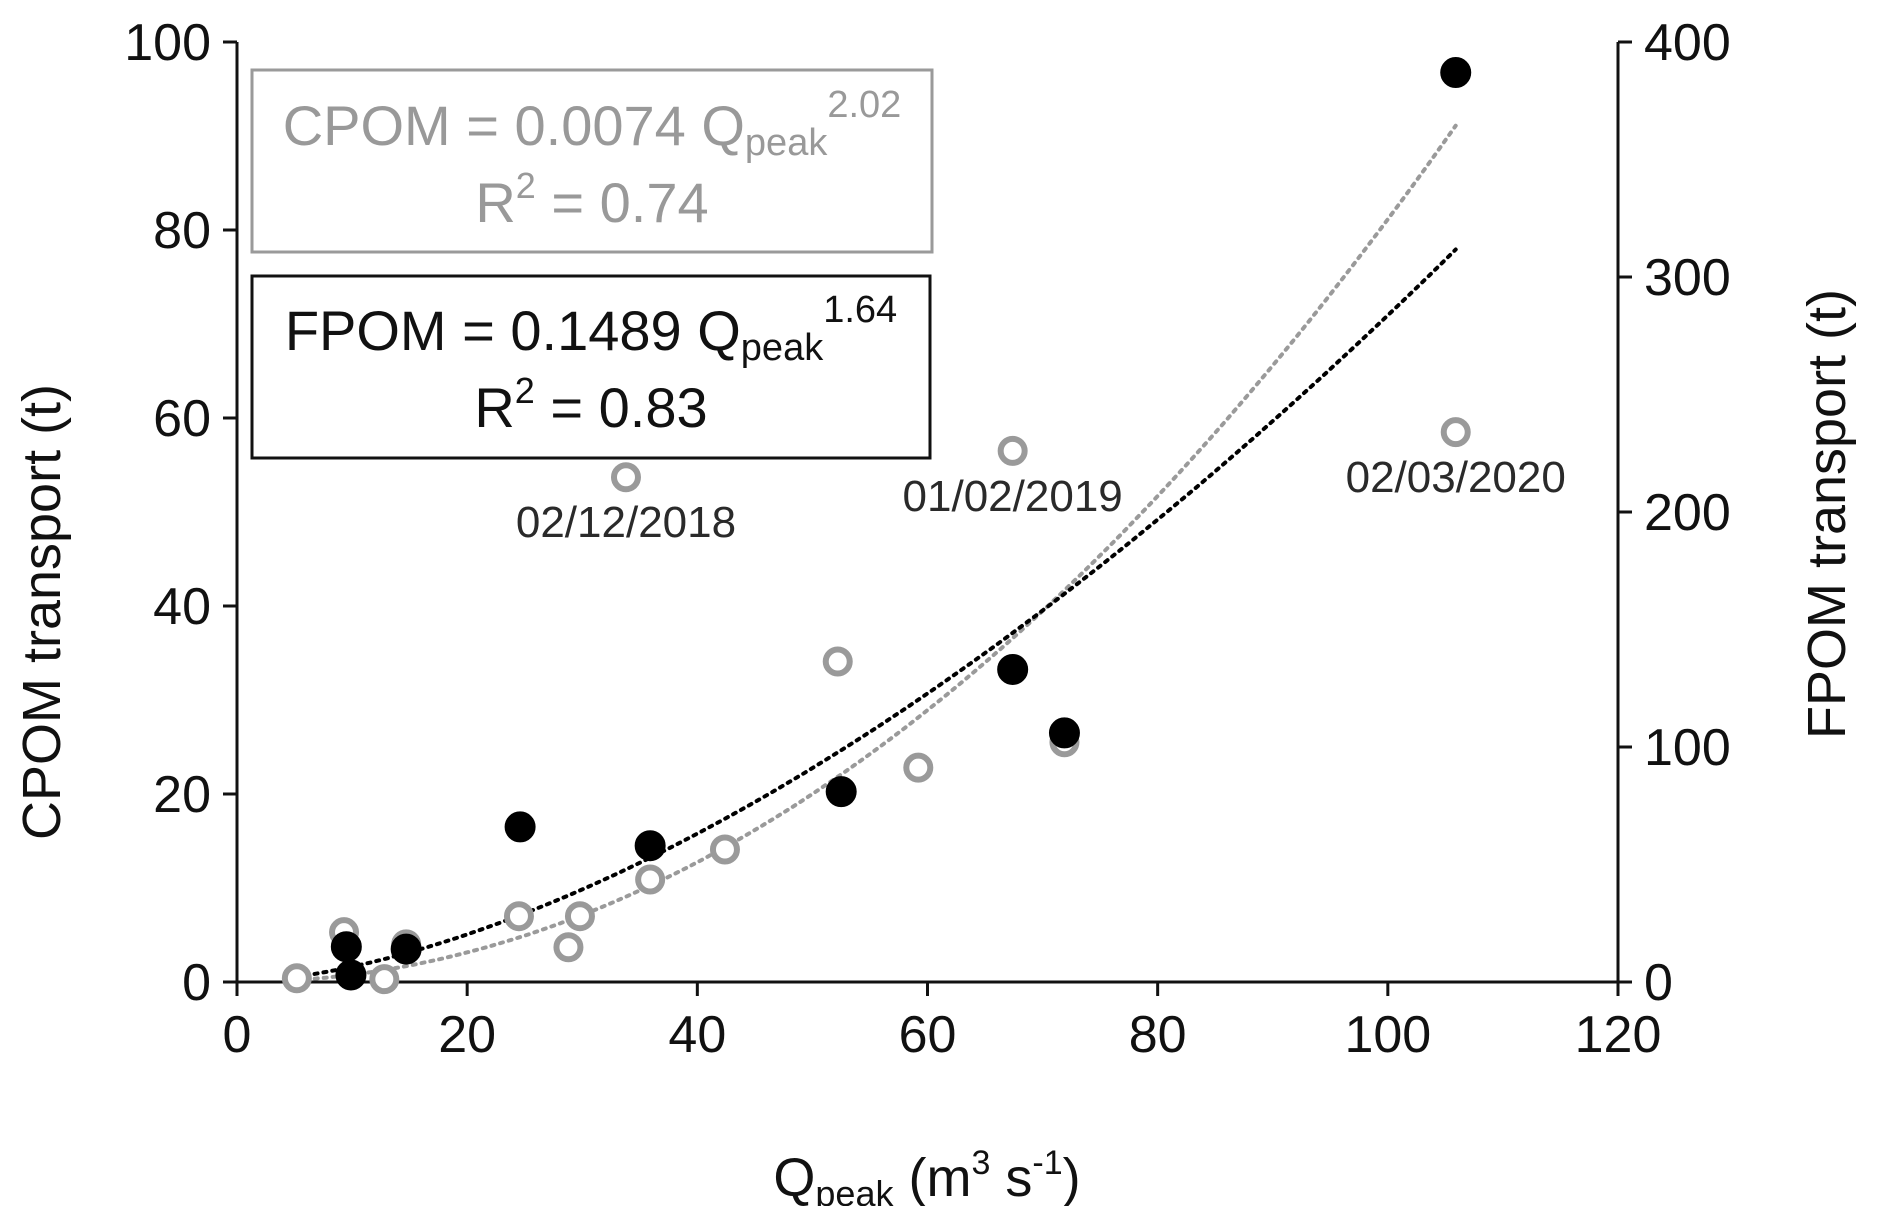 This screenshot has width=1882, height=1206. What do you see at coordinates (1158, 1035) in the screenshot?
I see `x-tick-label: 80` at bounding box center [1158, 1035].